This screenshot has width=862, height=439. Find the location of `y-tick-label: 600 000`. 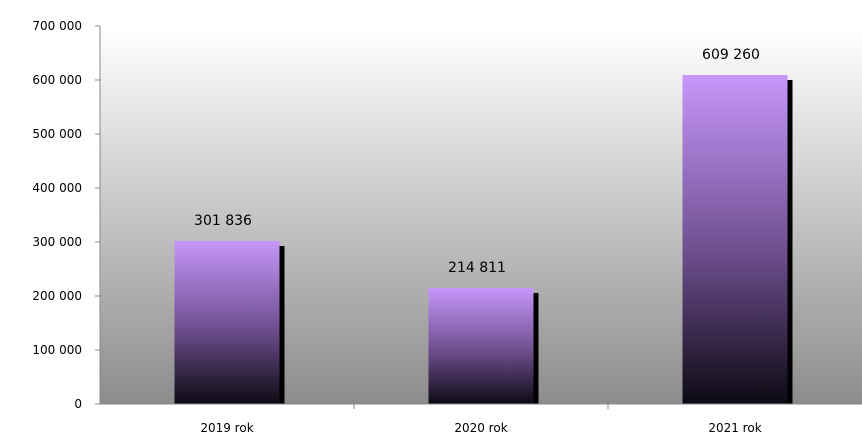

y-tick-label: 600 000 is located at coordinates (57, 80).